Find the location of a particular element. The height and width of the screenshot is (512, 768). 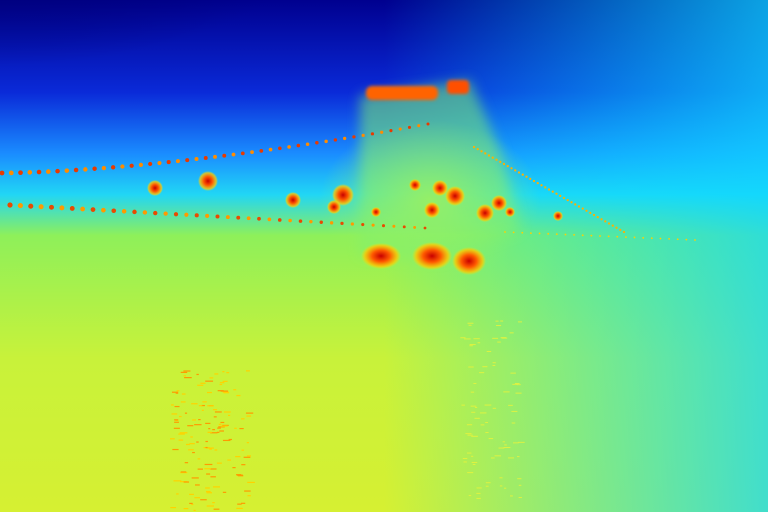

light-hotspots is located at coordinates (355, 223).